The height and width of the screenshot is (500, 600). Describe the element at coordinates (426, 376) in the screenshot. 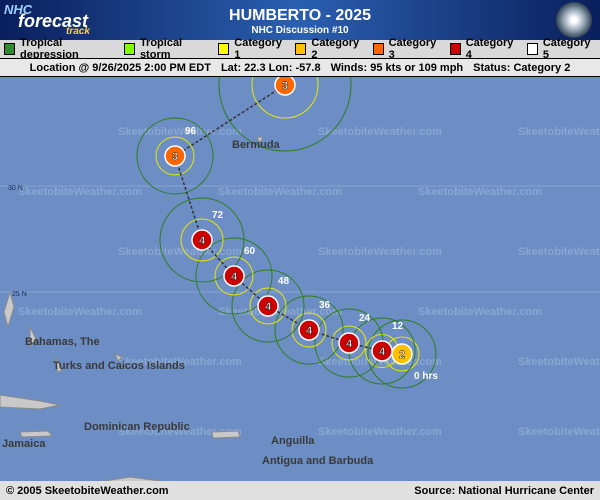

I see `forecast-hour: 0 hrs` at that location.